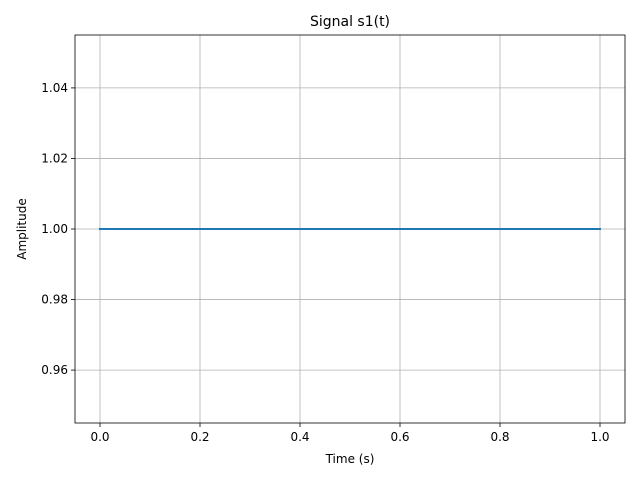 Image resolution: width=640 pixels, height=480 pixels. Describe the element at coordinates (350, 22) in the screenshot. I see `chart-title: Signal s1(t)` at that location.